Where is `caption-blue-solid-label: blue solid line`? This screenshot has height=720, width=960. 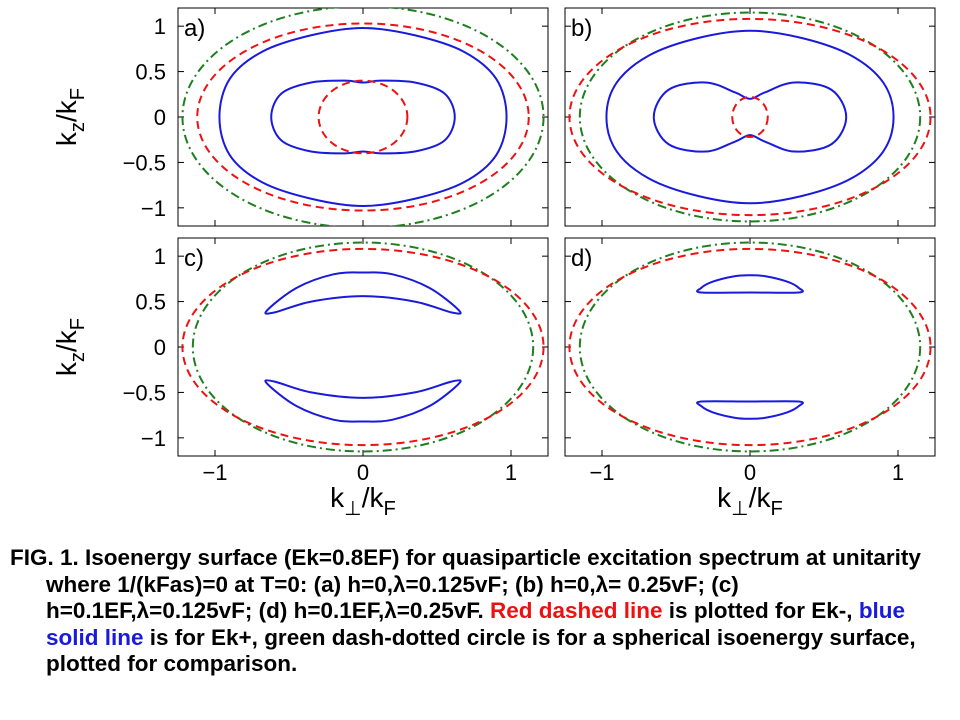
caption-blue-solid-label: blue solid line is located at coordinates (476, 624).